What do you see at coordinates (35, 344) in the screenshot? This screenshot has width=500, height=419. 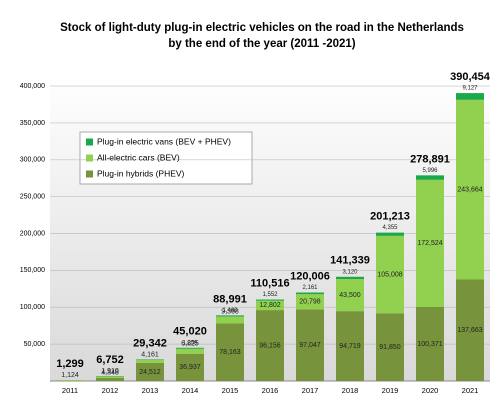 I see `y-tick-label: 50,000` at bounding box center [35, 344].